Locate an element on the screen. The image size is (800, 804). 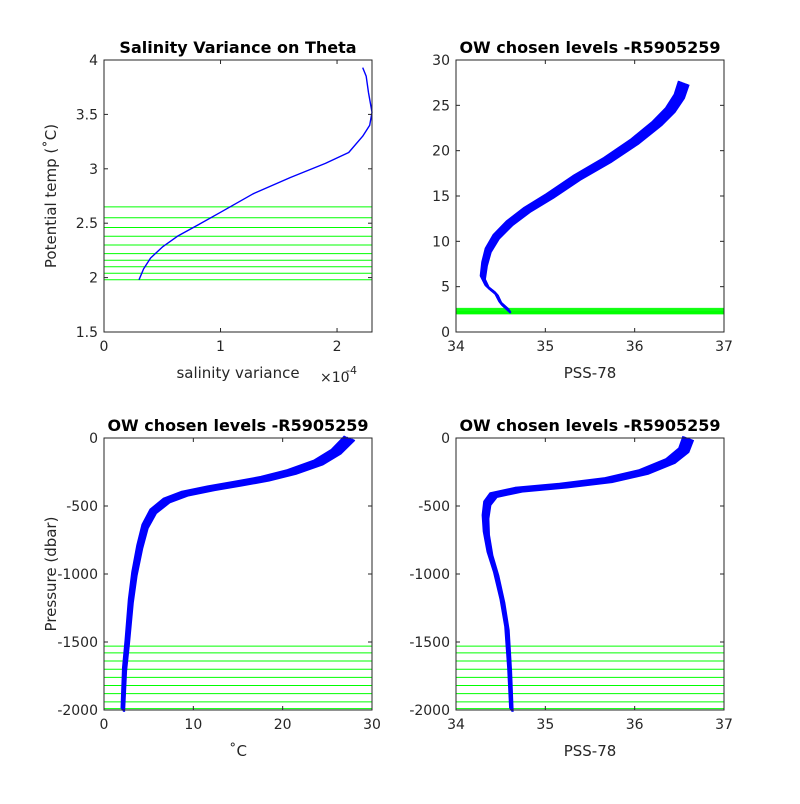
y-tick-label: 15 is located at coordinates (441, 197).